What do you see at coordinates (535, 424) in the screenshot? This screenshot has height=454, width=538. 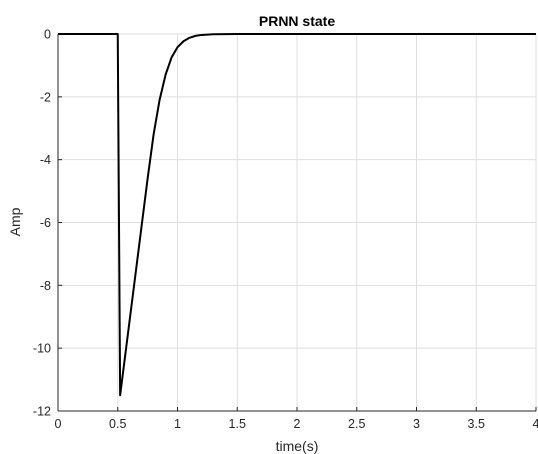 I see `x-tick-label: 4` at bounding box center [535, 424].